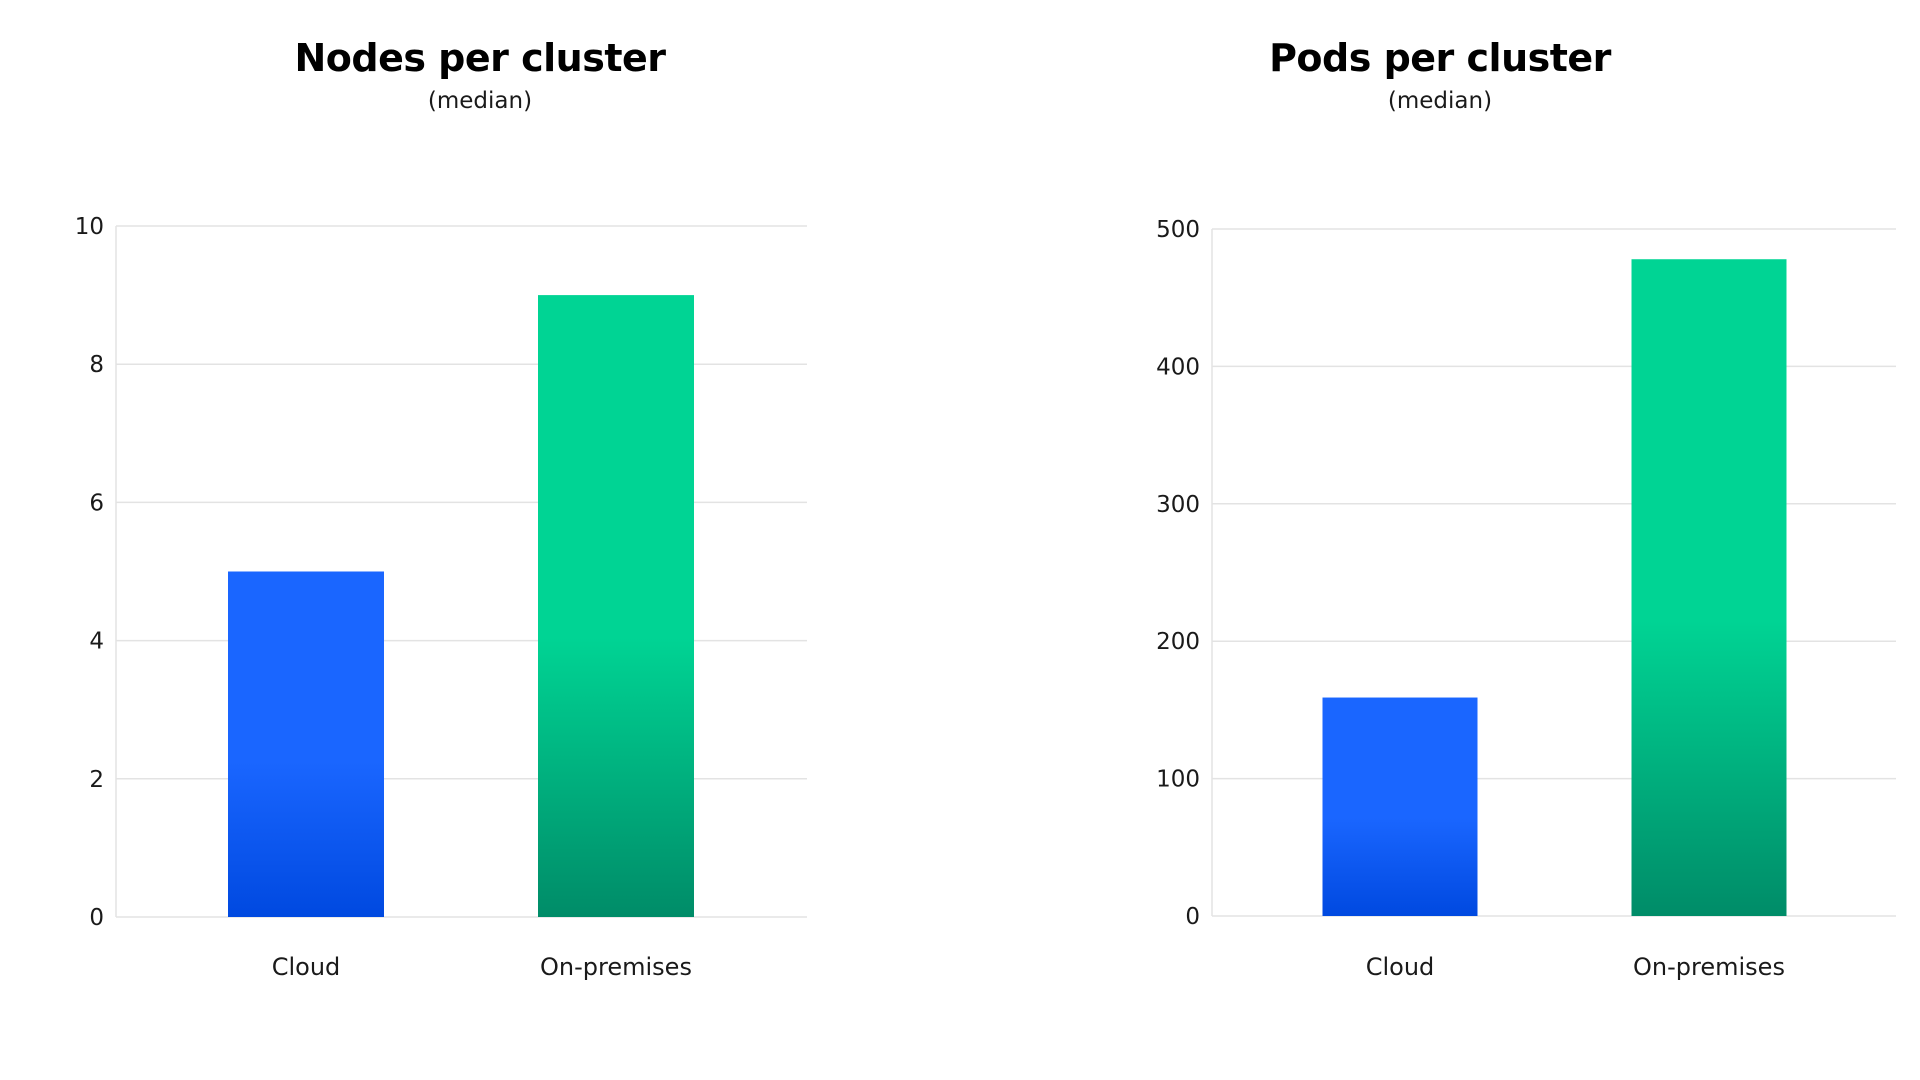 This screenshot has height=1080, width=1920. What do you see at coordinates (1178, 505) in the screenshot?
I see `y-tick-label: 300` at bounding box center [1178, 505].